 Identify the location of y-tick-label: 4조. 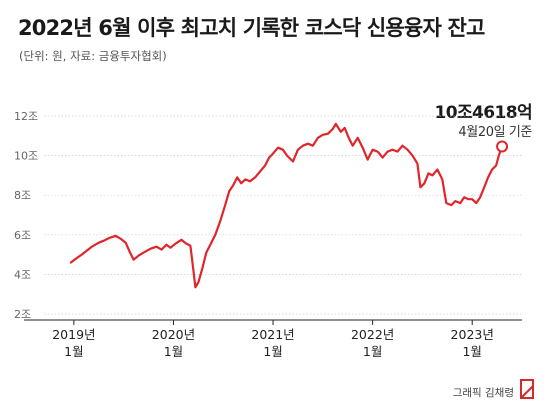
(22, 274).